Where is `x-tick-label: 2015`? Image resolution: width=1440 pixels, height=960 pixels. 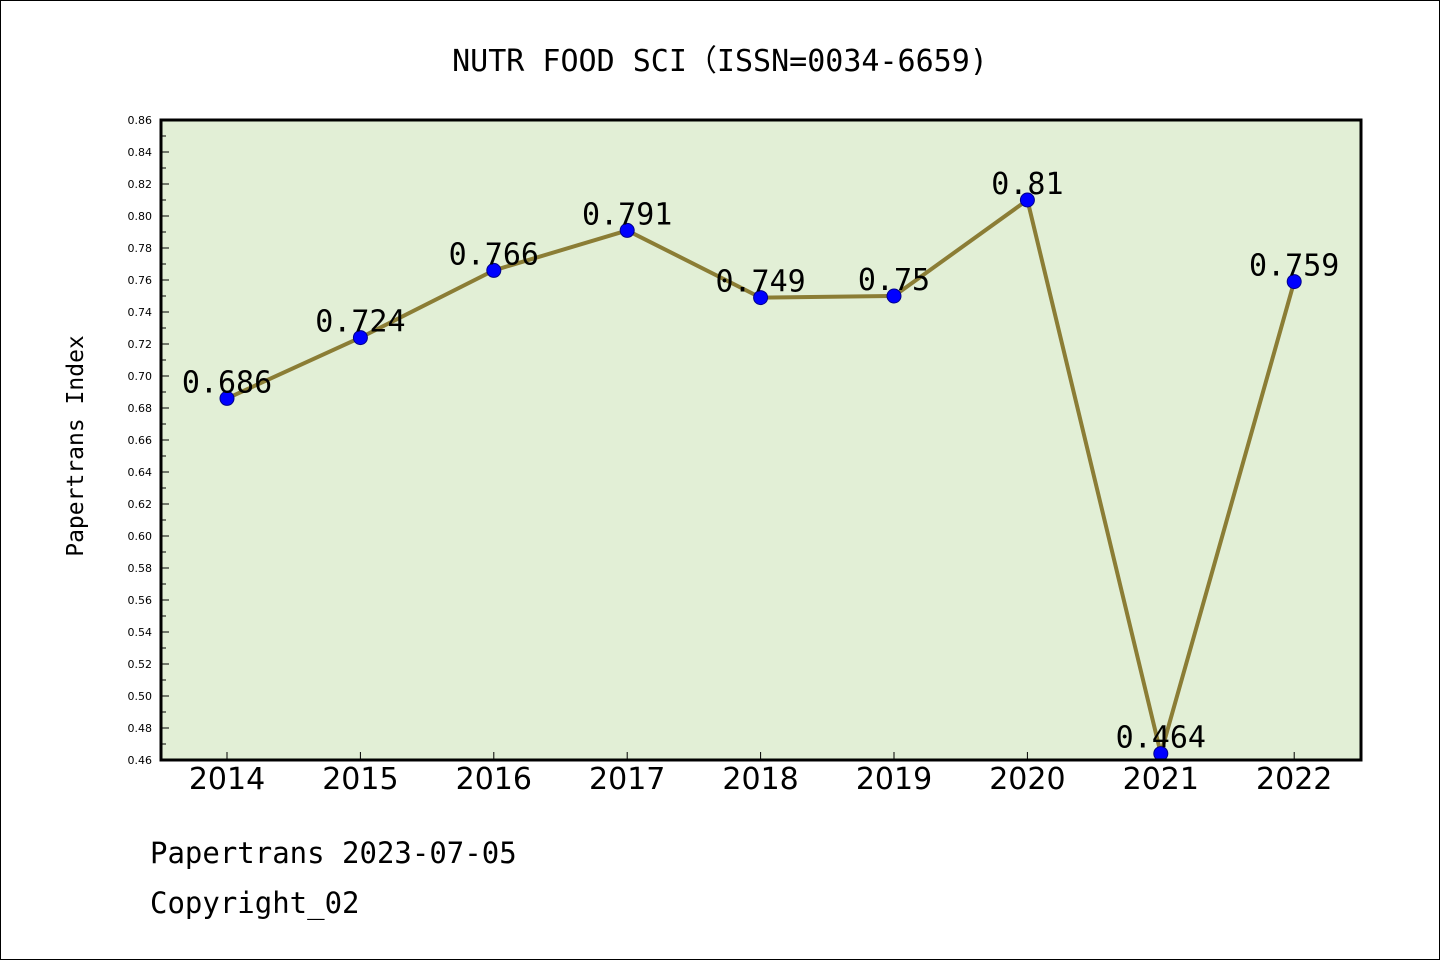 x-tick-label: 2015 is located at coordinates (360, 779).